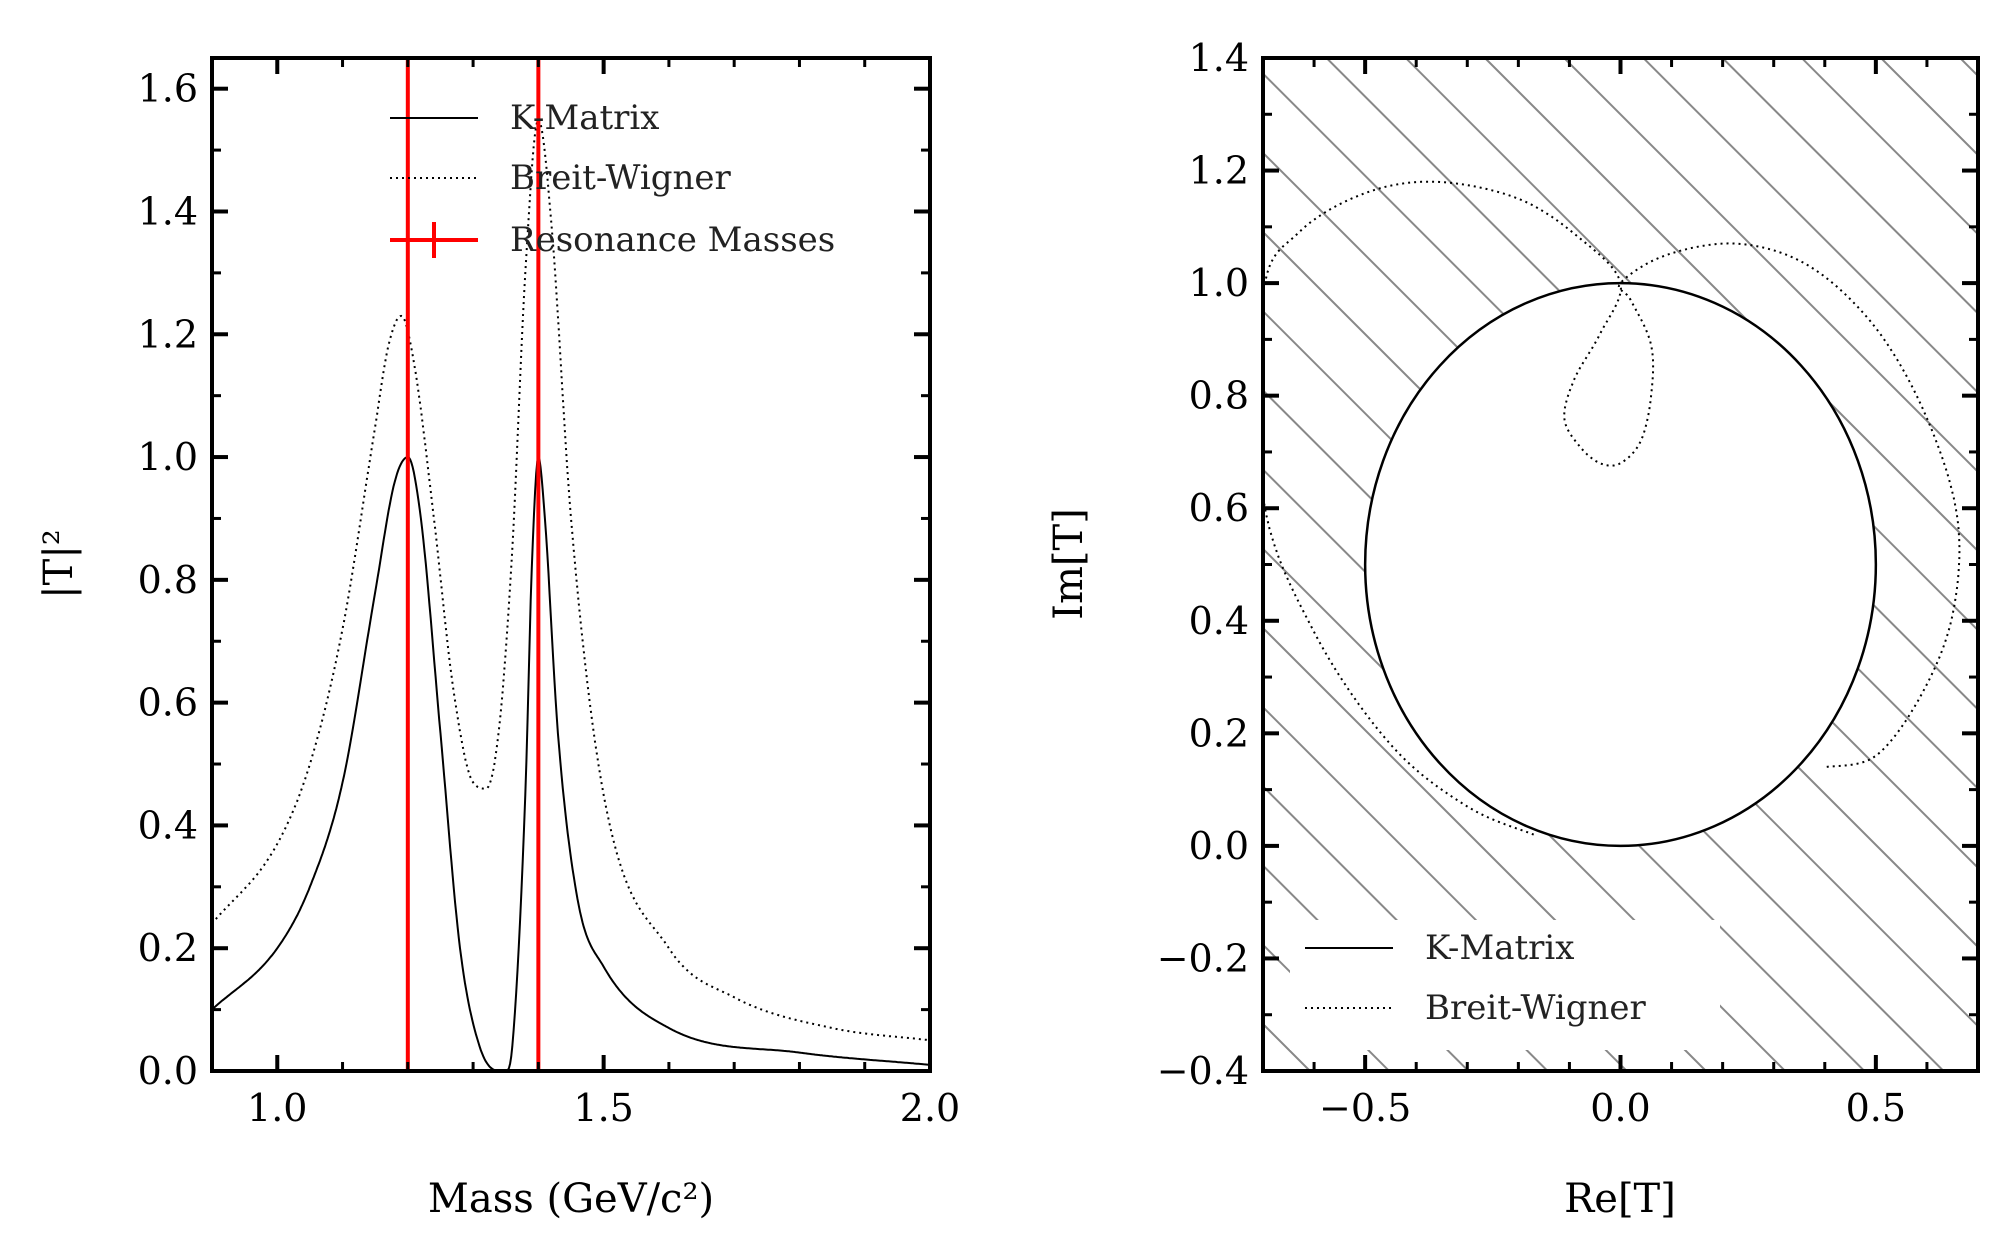  Describe the element at coordinates (1620, 1108) in the screenshot. I see `x-tick-label: 0.0` at that location.